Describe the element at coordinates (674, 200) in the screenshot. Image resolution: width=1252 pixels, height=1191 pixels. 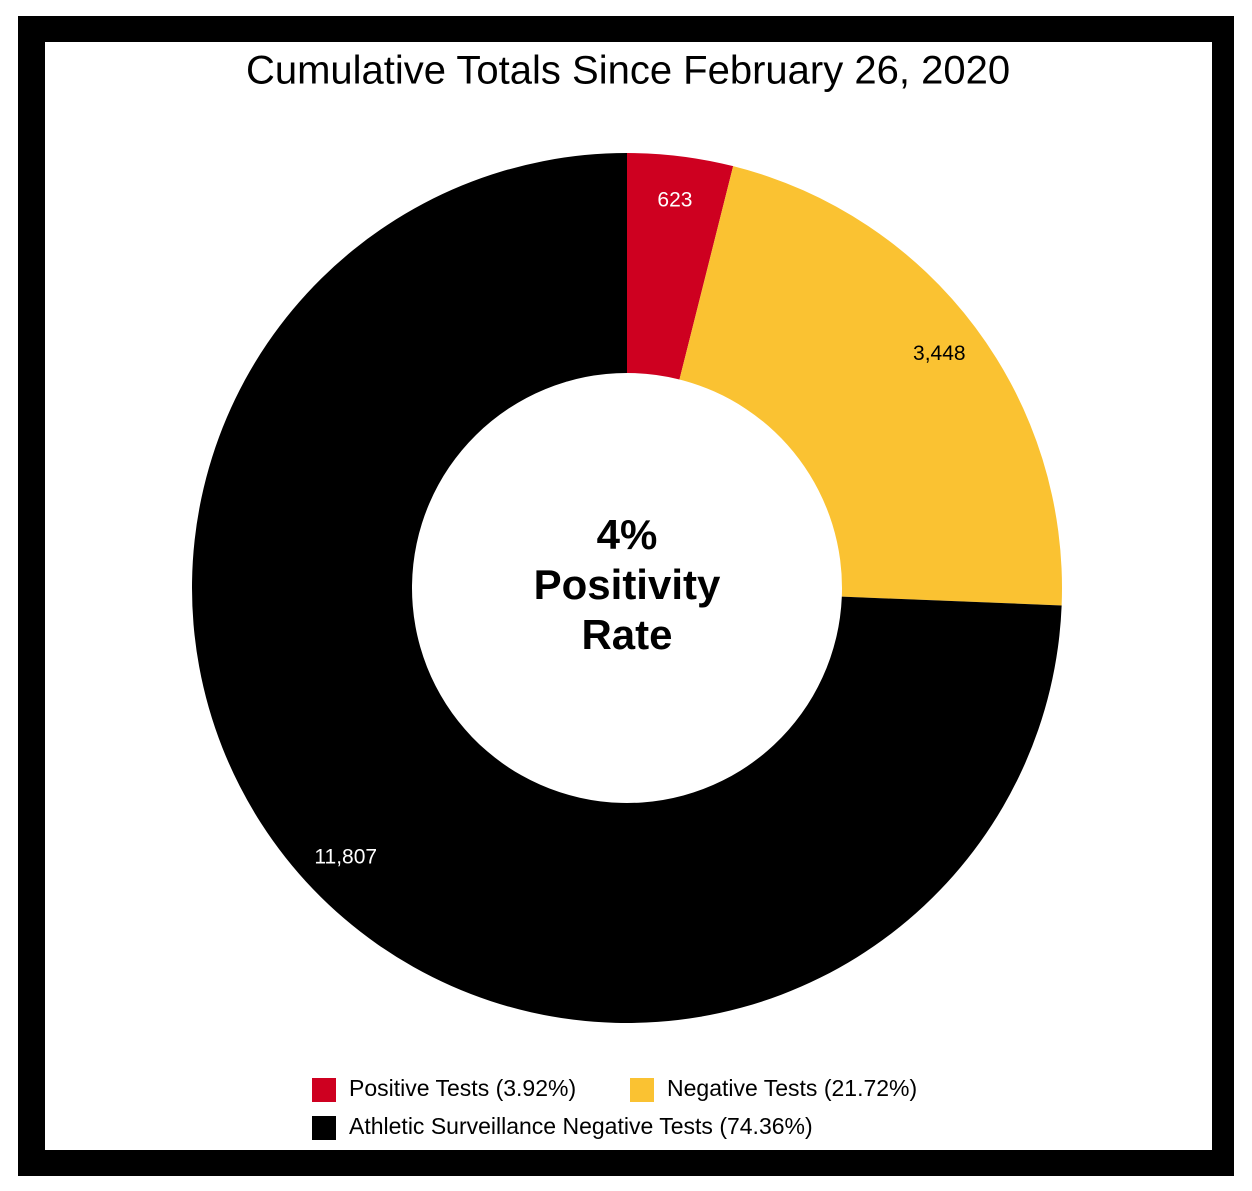
I see `value-label: 623` at that location.